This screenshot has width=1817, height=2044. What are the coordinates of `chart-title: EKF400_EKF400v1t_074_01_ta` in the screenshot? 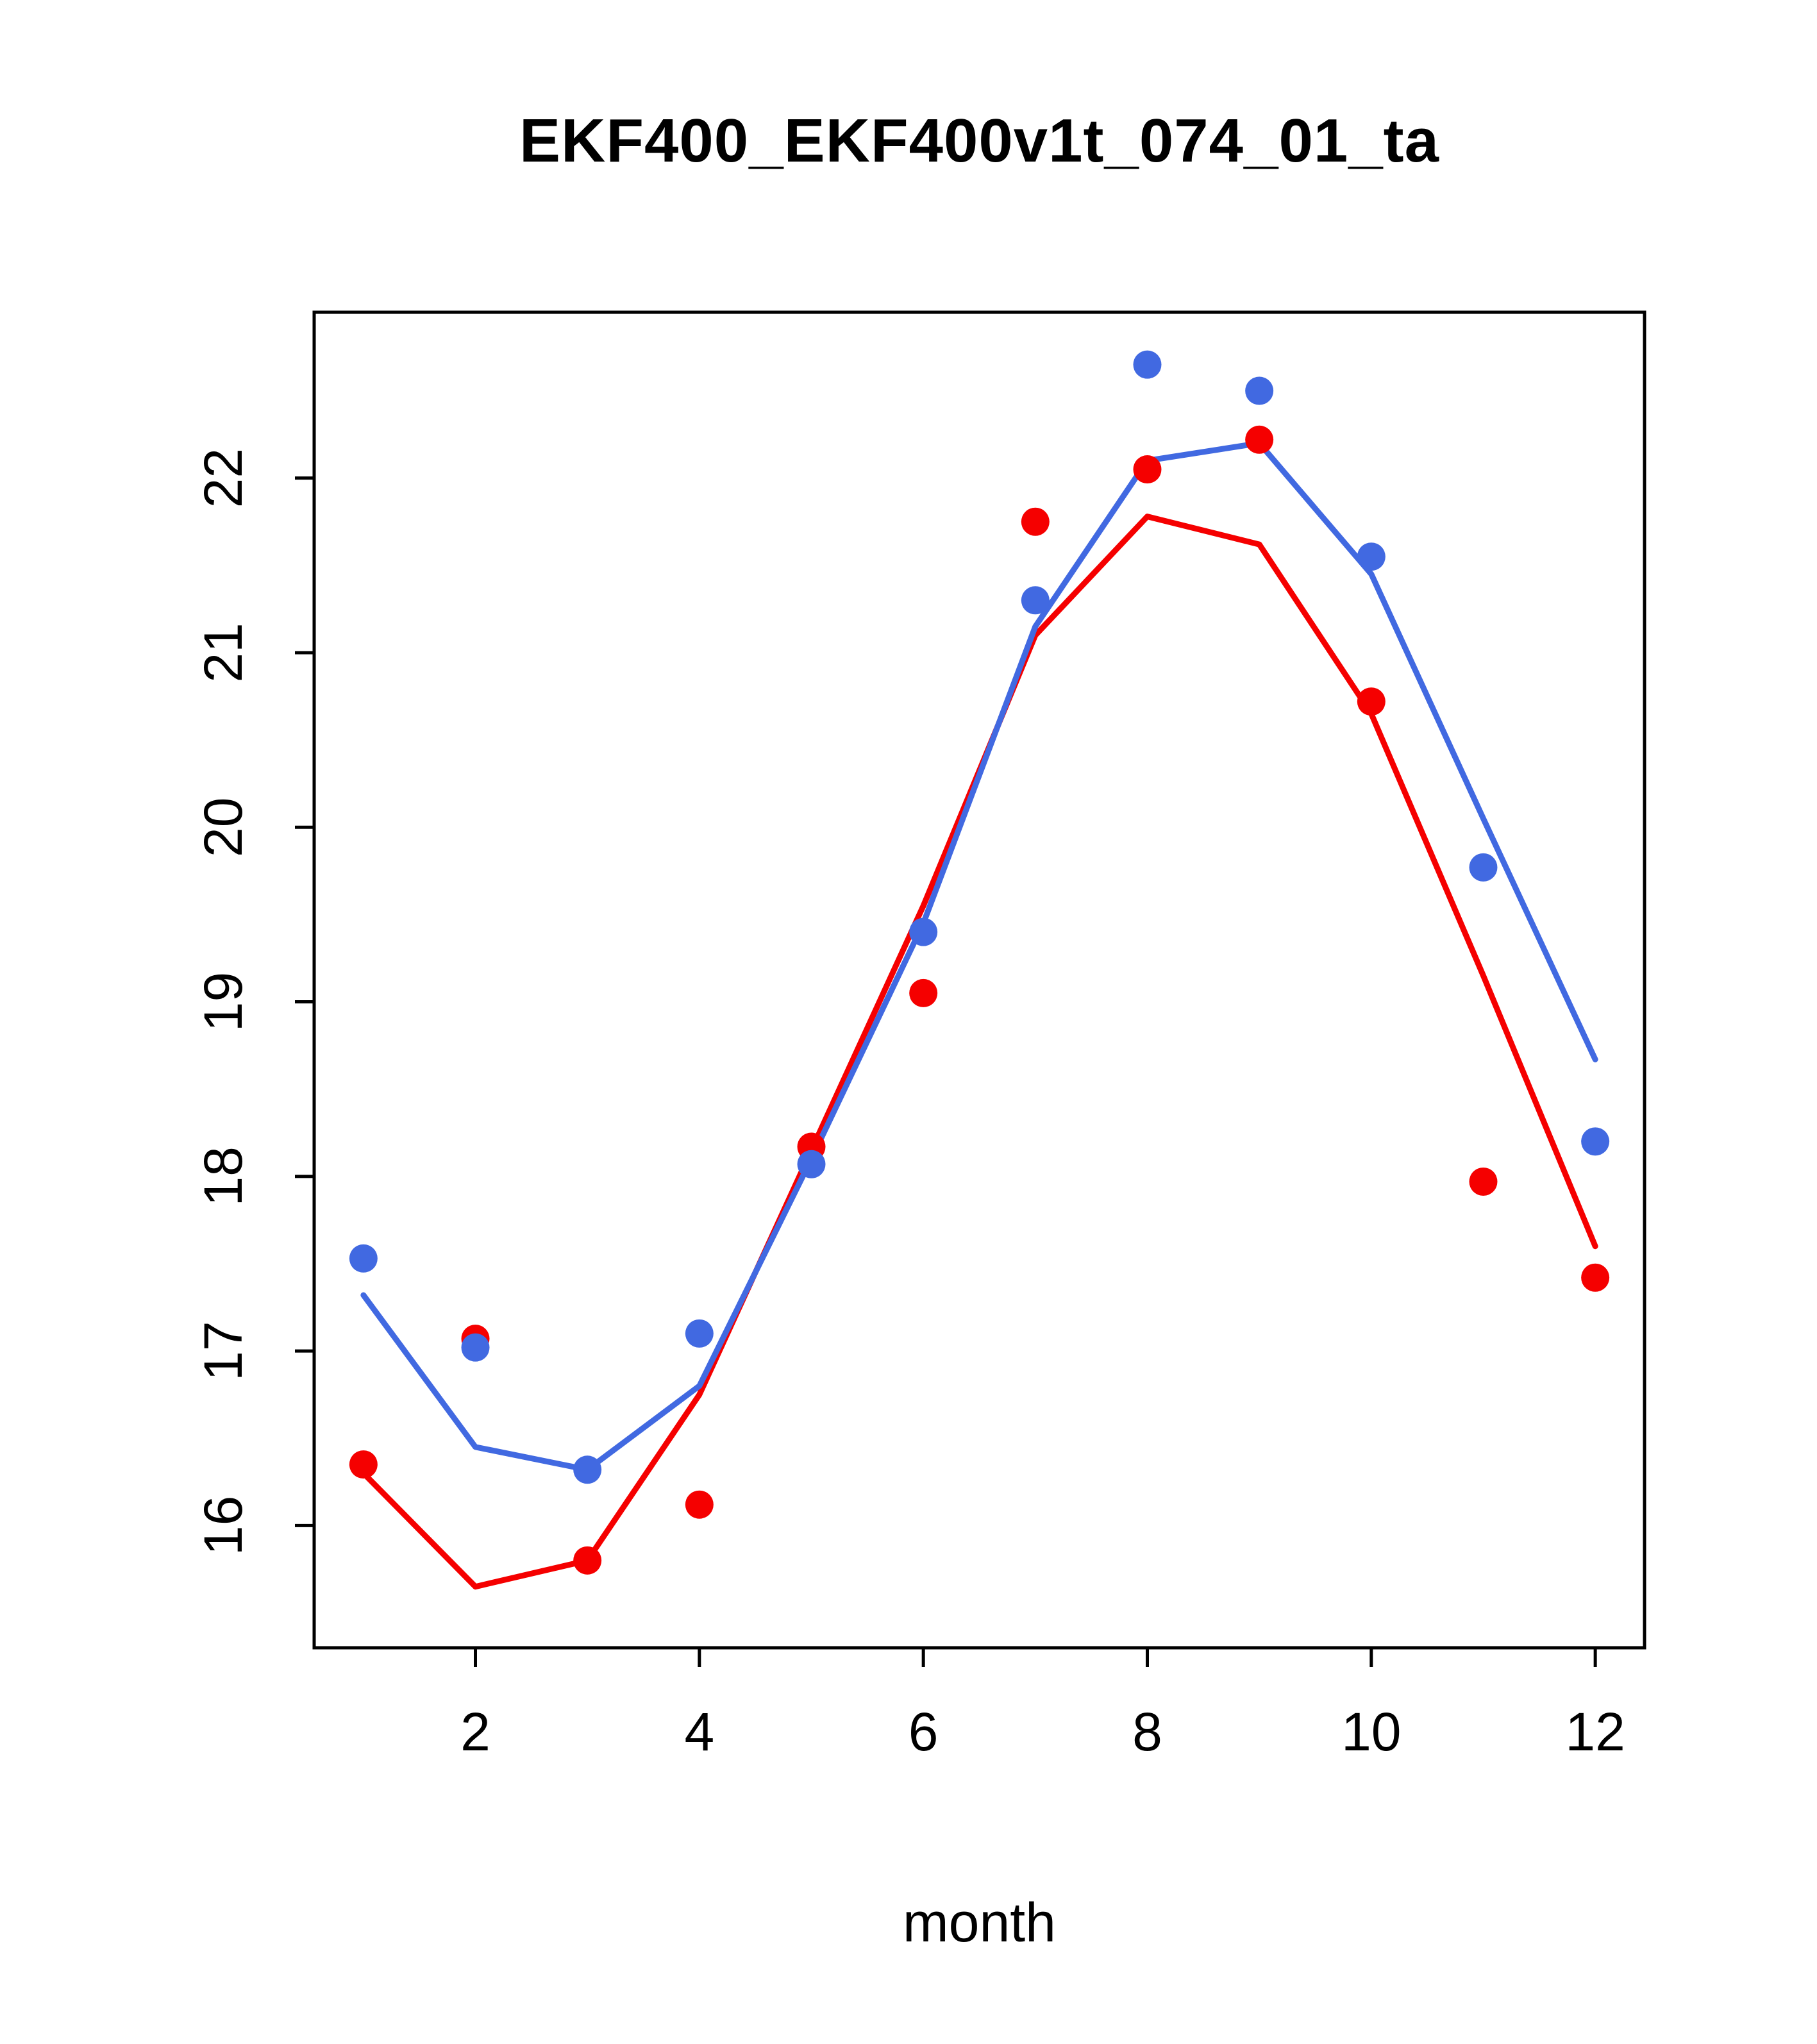 It's located at (979, 140).